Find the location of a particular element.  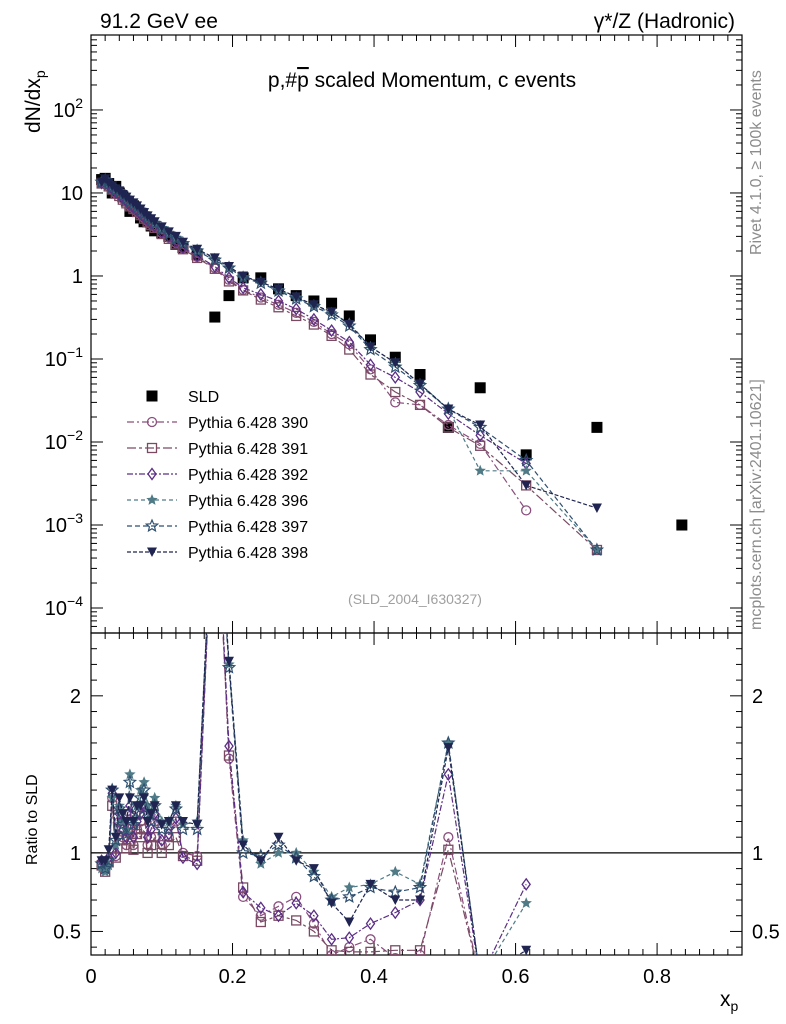

y-tick-label-exponent: −4 is located at coordinates (75, 601).